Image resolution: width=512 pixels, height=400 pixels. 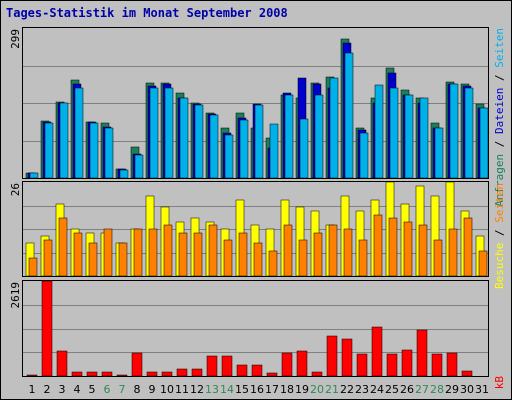 I want to click on day-label-5: 5, so click(x=92, y=389).